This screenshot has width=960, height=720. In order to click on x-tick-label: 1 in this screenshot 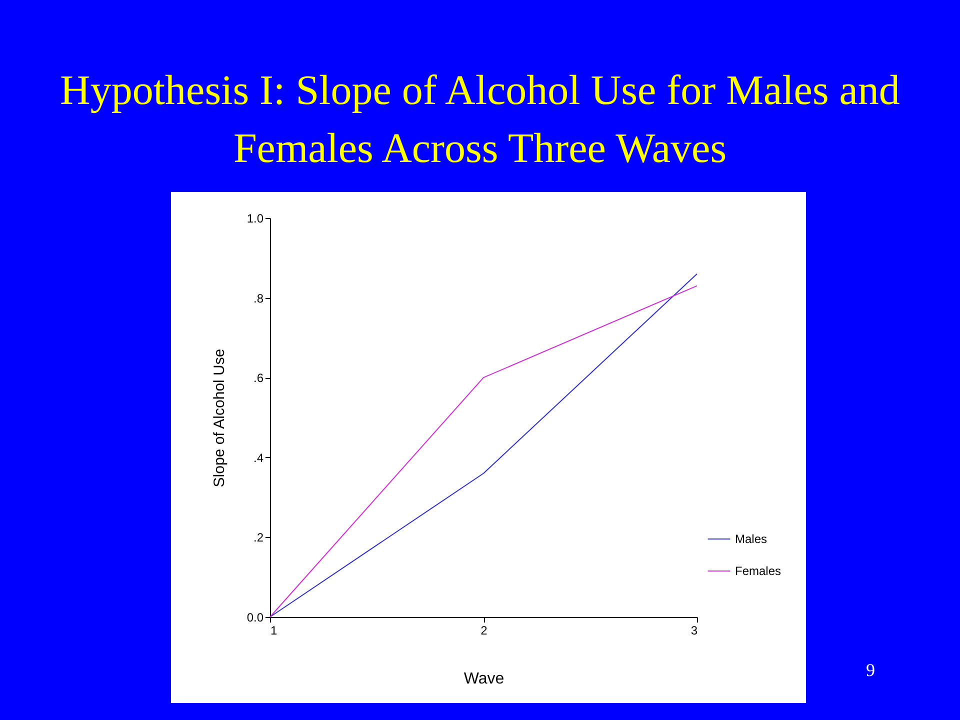, I will do `click(274, 631)`.